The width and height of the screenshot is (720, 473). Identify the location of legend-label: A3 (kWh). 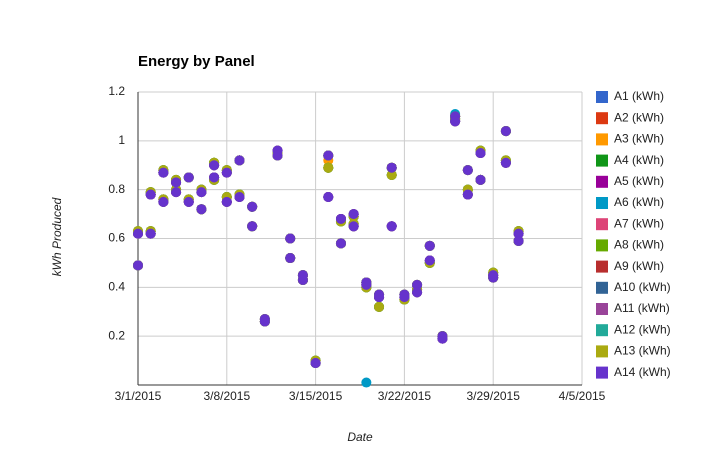
(639, 139).